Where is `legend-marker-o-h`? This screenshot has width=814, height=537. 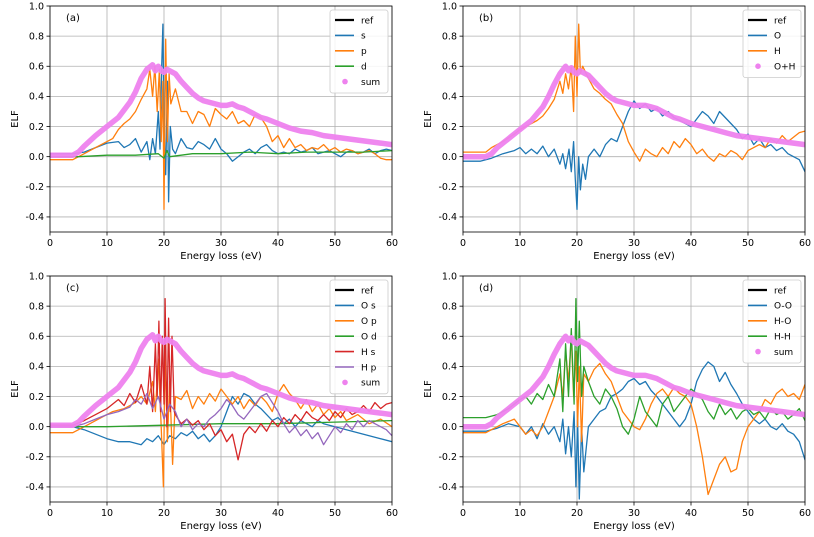 legend-marker-o-h is located at coordinates (758, 66).